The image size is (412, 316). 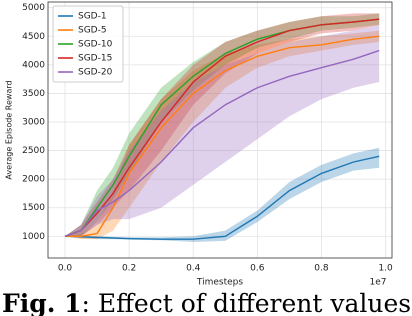 What do you see at coordinates (33, 94) in the screenshot?
I see `y-tick-label: 3500` at bounding box center [33, 94].